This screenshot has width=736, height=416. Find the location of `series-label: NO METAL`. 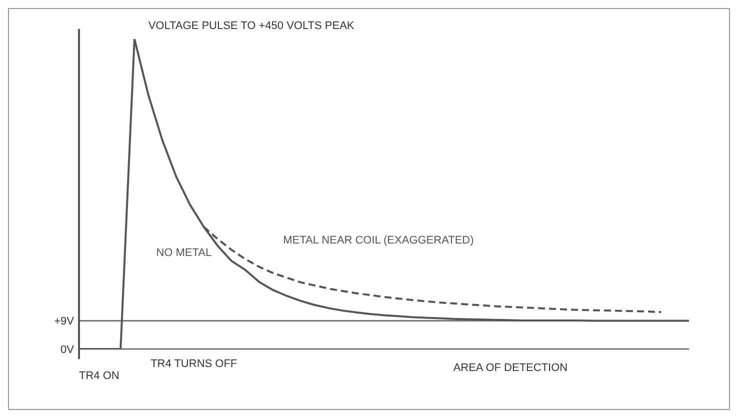

series-label: NO METAL is located at coordinates (184, 253).